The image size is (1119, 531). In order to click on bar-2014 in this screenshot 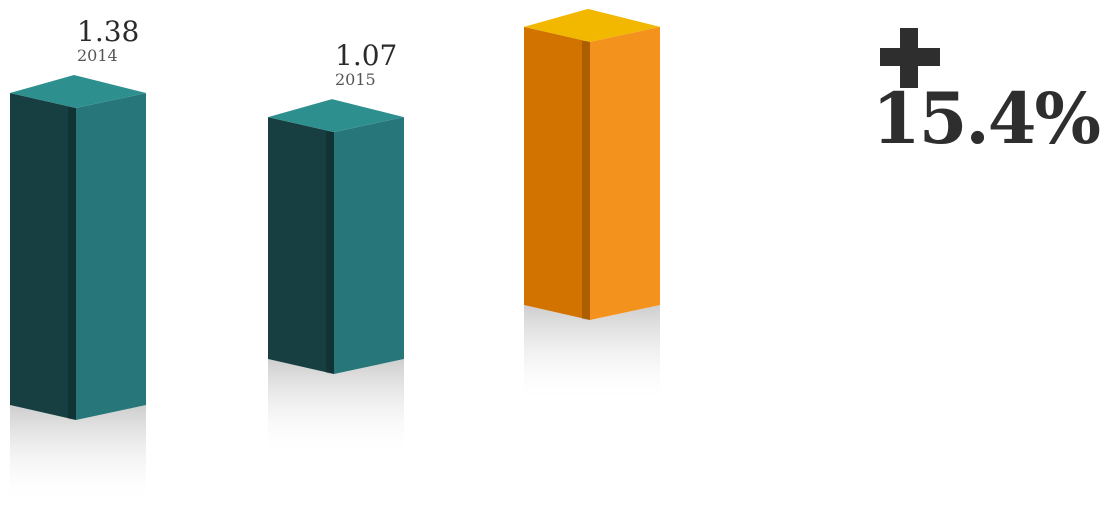, I will do `click(78, 290)`.